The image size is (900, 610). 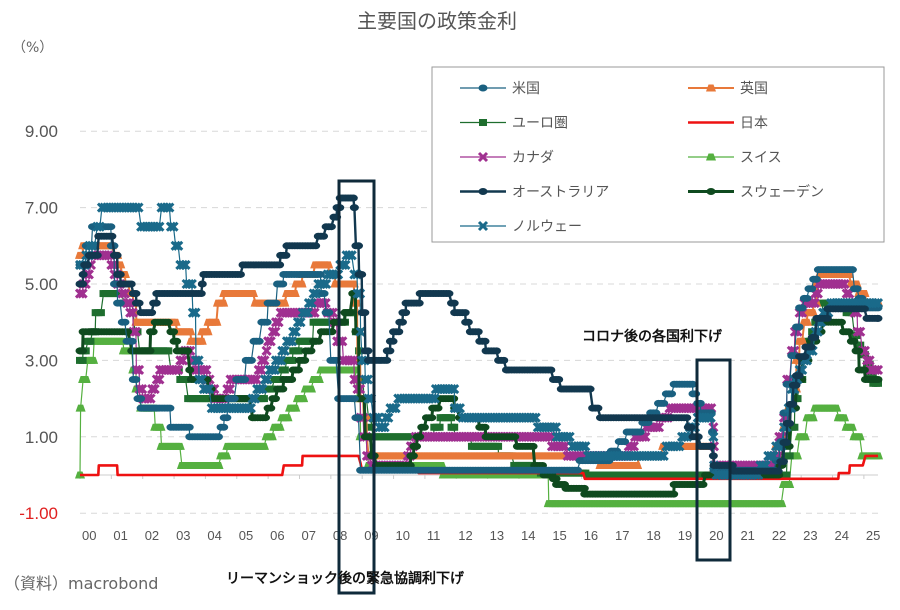 I want to click on x-tick-label: 23, so click(x=810, y=535).